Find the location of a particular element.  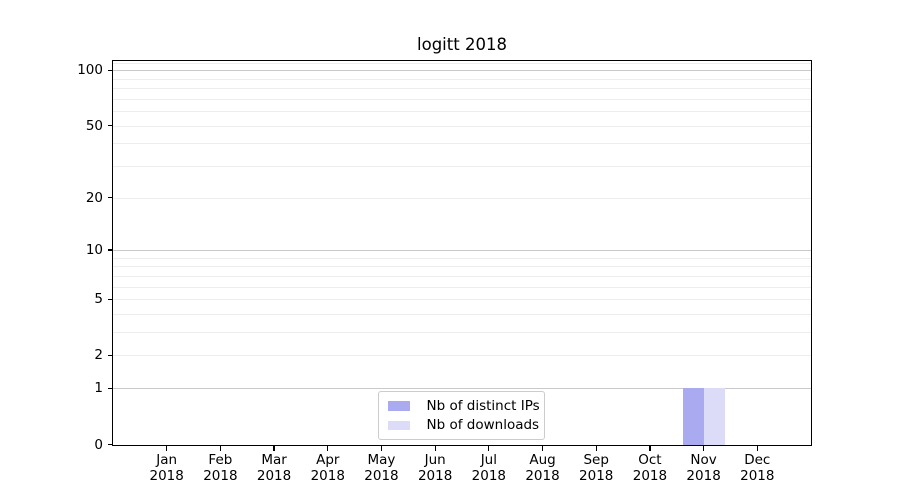

x-tick-label: May 2018 is located at coordinates (381, 468).